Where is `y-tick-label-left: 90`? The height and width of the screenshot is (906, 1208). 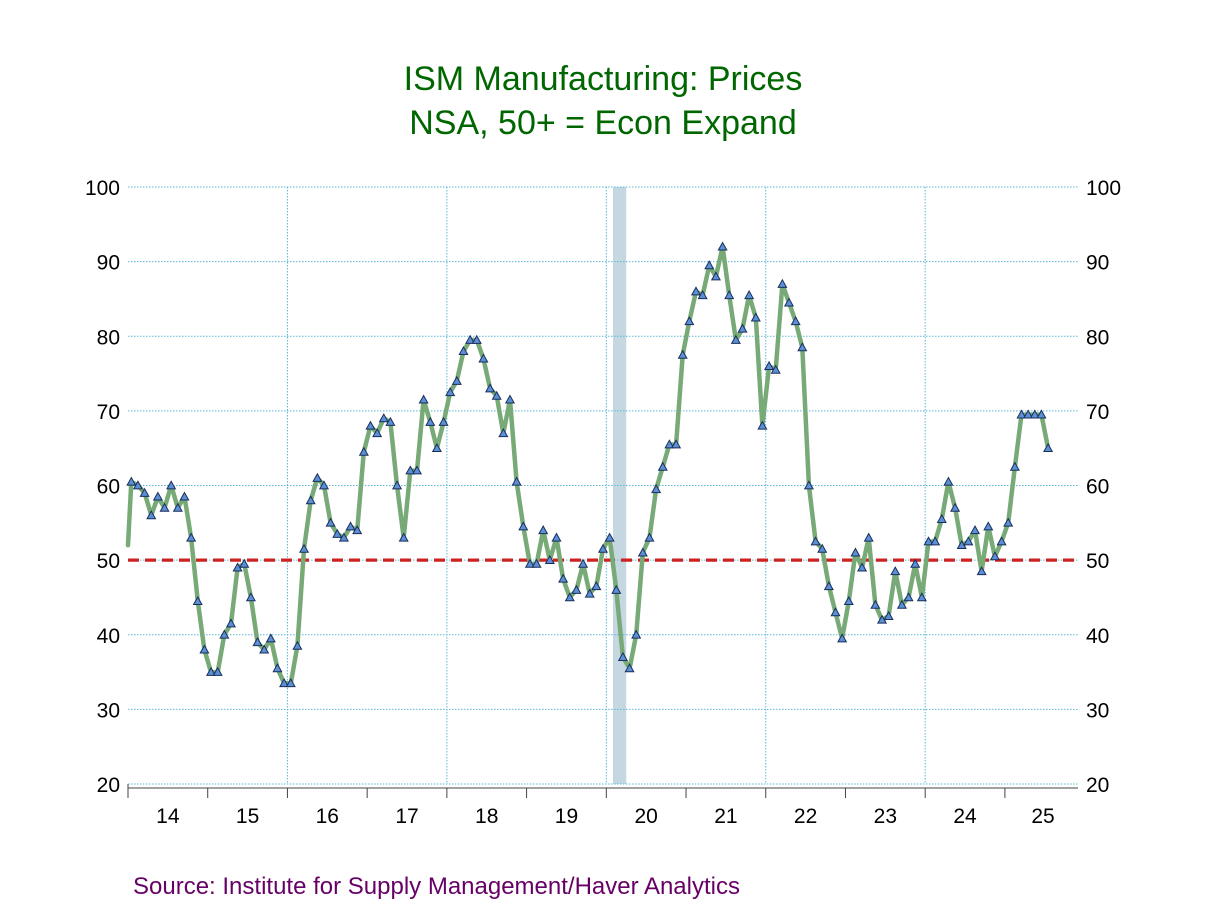
y-tick-label-left: 90 is located at coordinates (108, 263).